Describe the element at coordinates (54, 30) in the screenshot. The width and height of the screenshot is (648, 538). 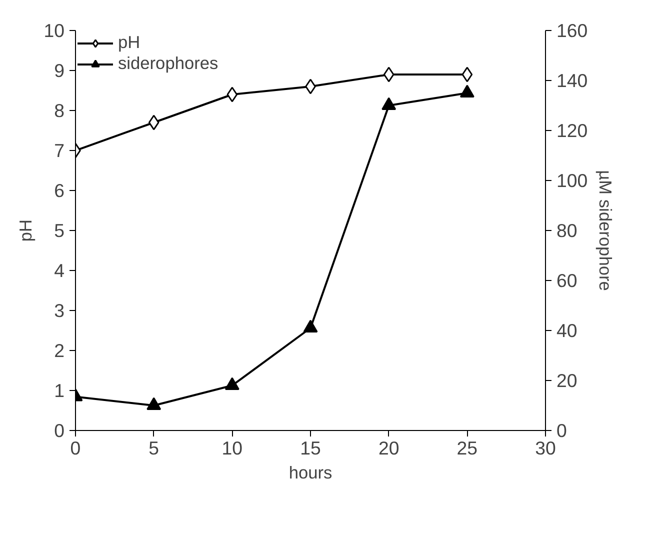
I see `y-tick-label: 10` at that location.